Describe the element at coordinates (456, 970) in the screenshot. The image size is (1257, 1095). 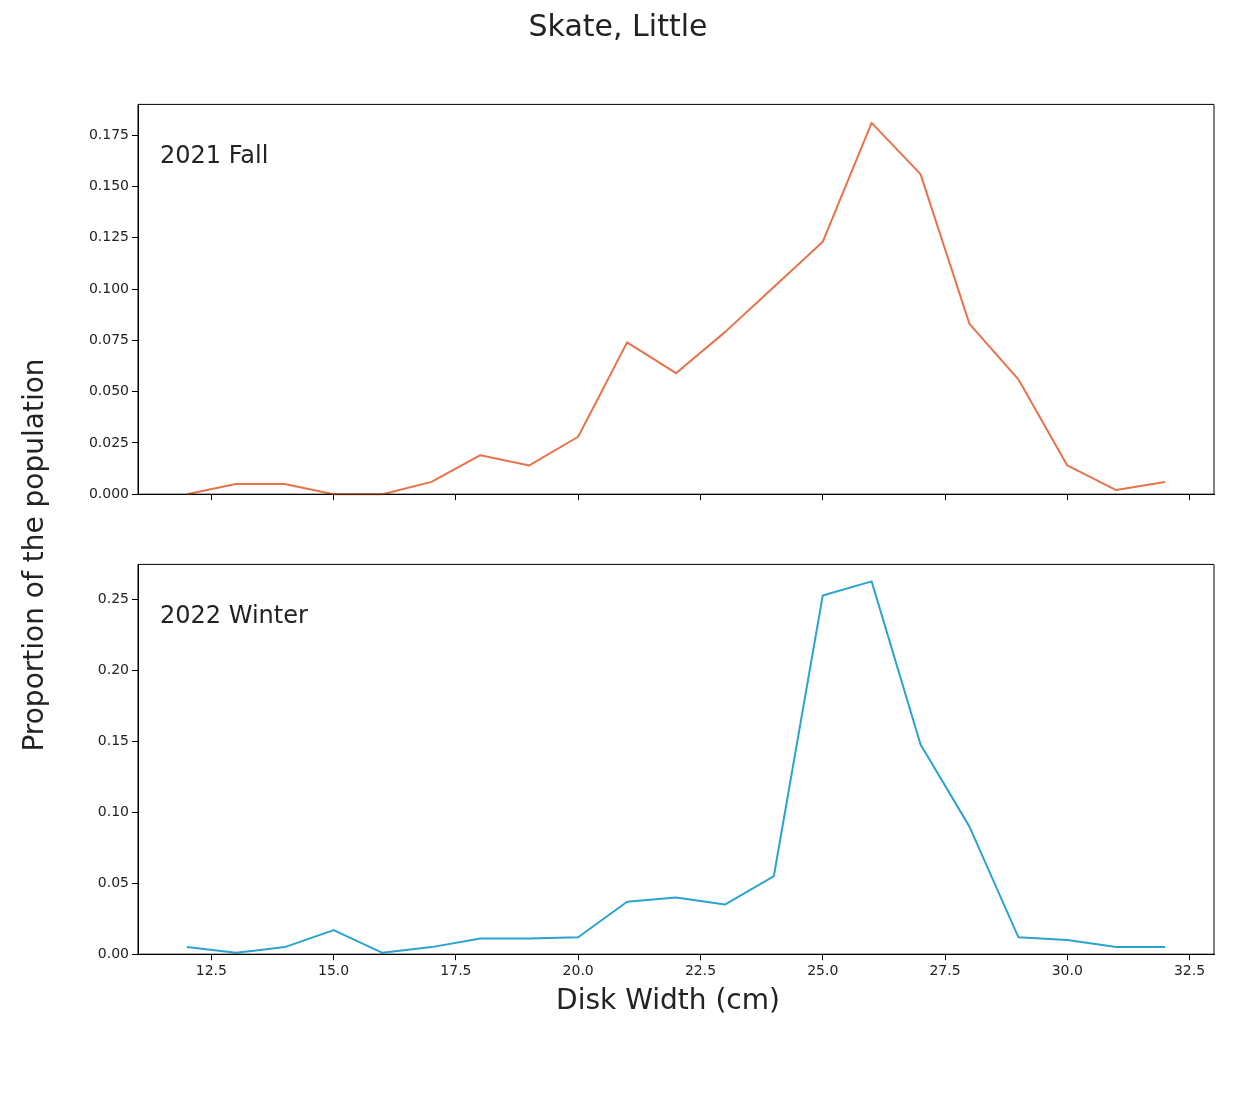
I see `x-tick-label: 17.5` at that location.